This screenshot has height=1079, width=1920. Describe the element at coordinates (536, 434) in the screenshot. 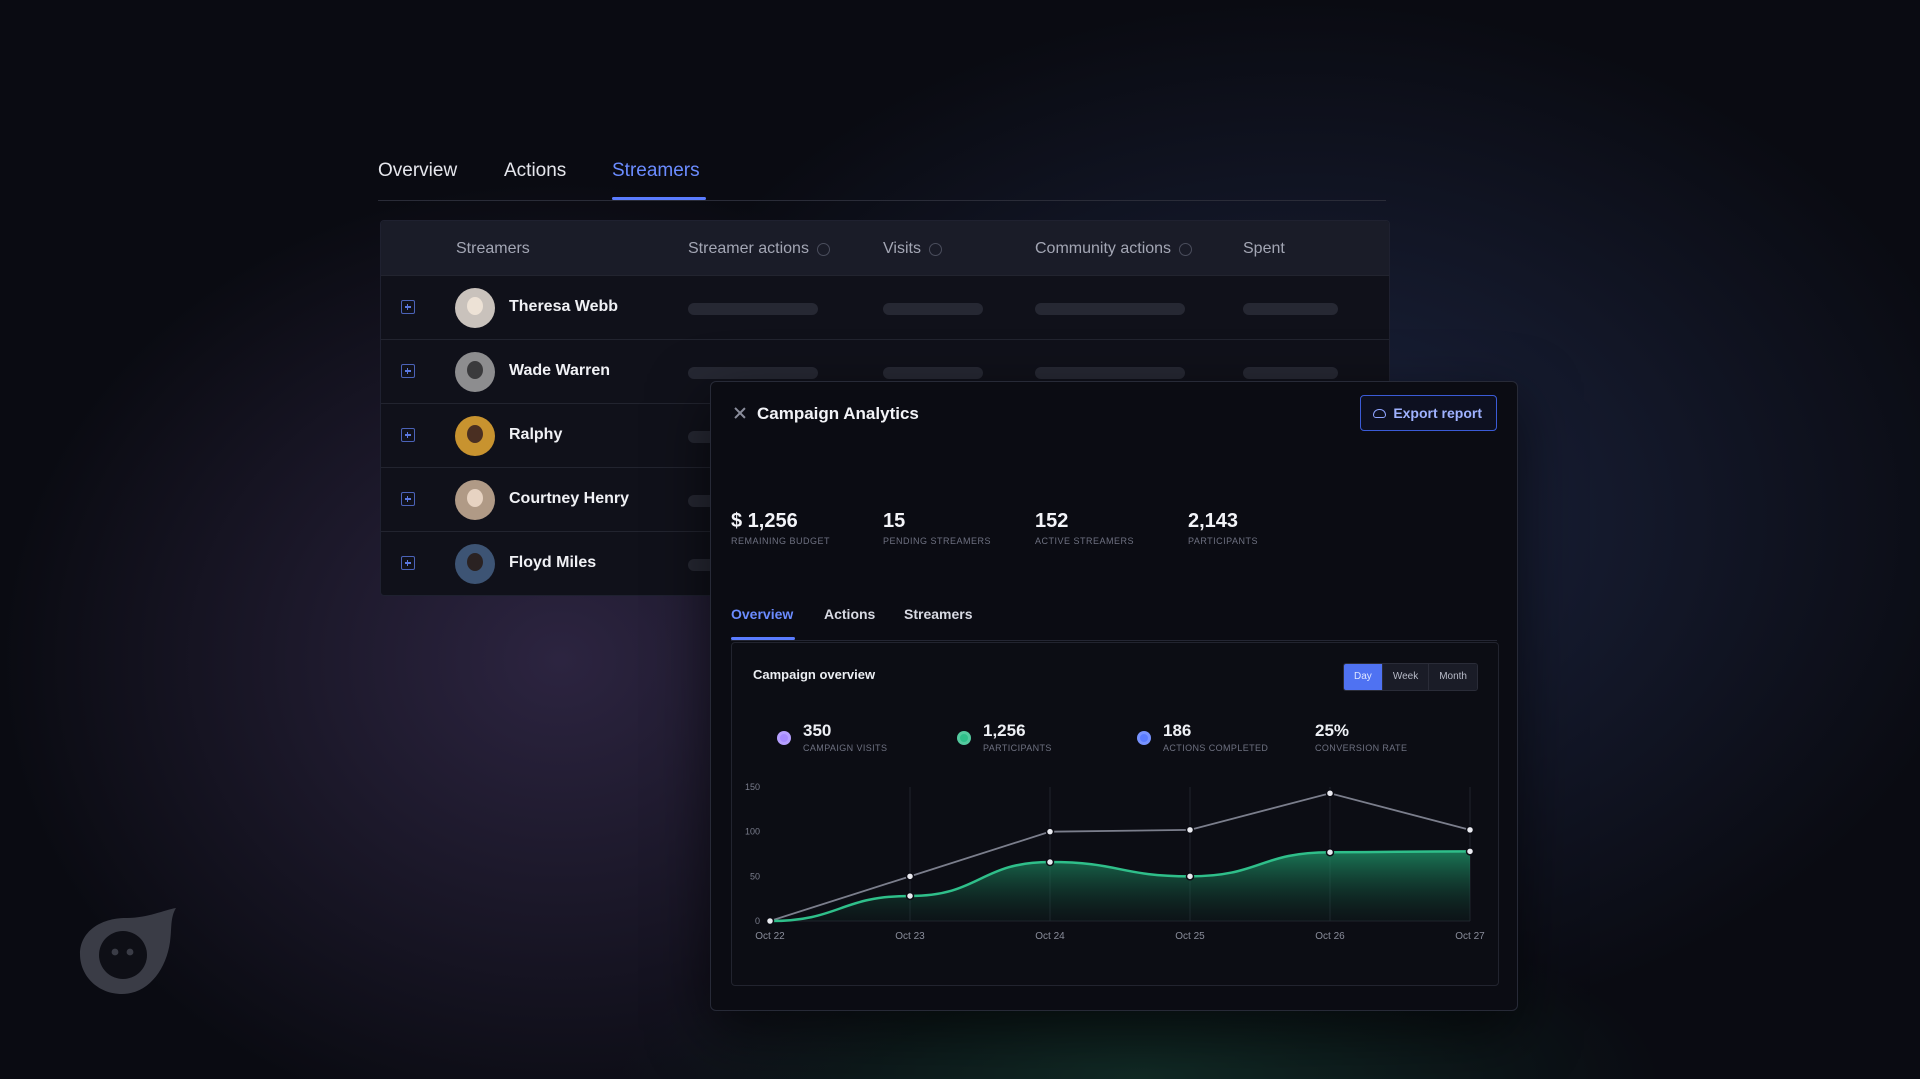

I see `streamer-name: Ralphy` at that location.